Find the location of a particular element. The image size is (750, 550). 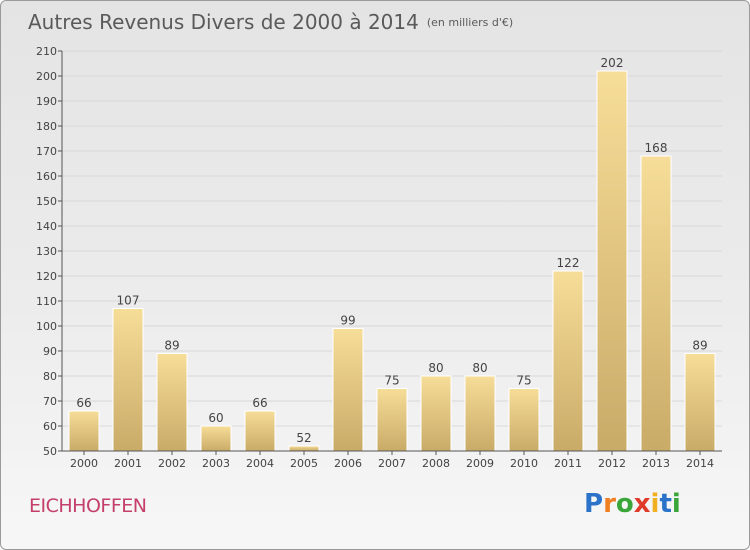

y-tick-label: 190 is located at coordinates (46, 101).